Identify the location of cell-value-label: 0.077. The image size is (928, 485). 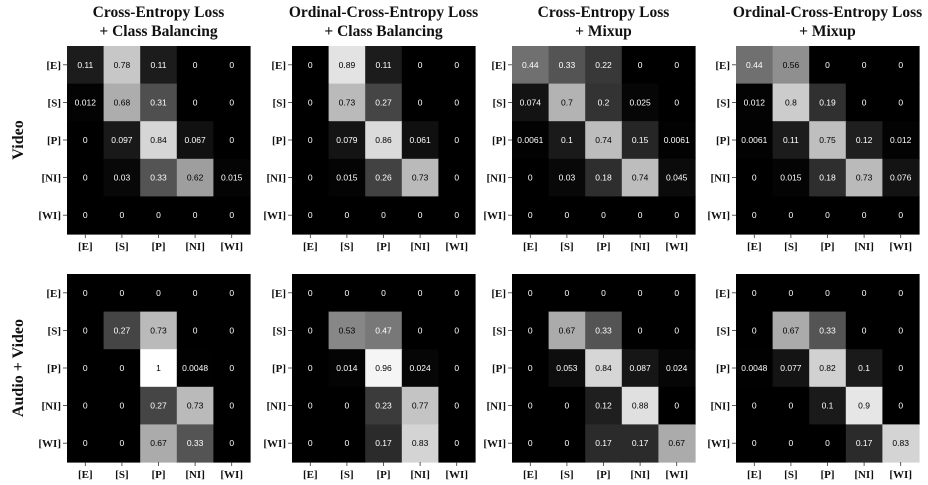
(791, 368).